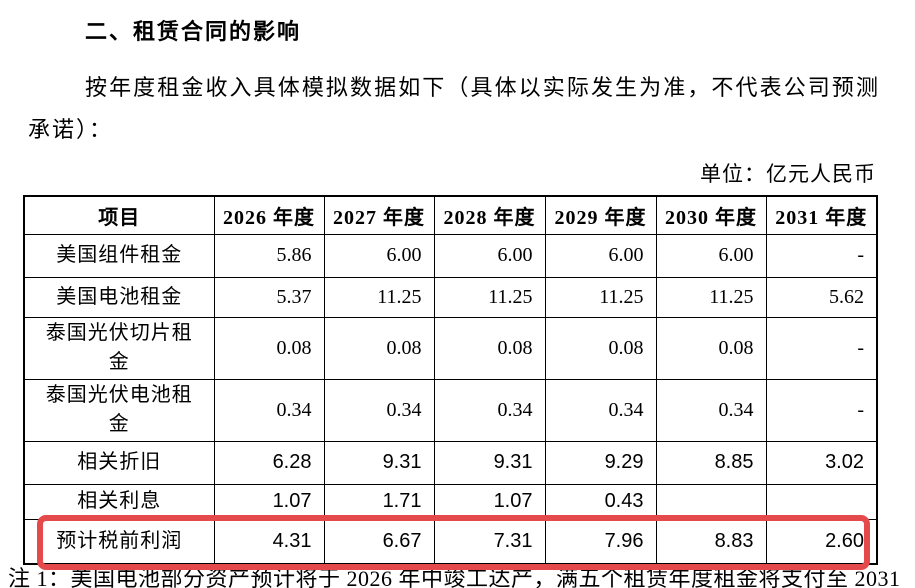 Image resolution: width=915 pixels, height=588 pixels. I want to click on row-label: 预计税前利润, so click(119, 541).